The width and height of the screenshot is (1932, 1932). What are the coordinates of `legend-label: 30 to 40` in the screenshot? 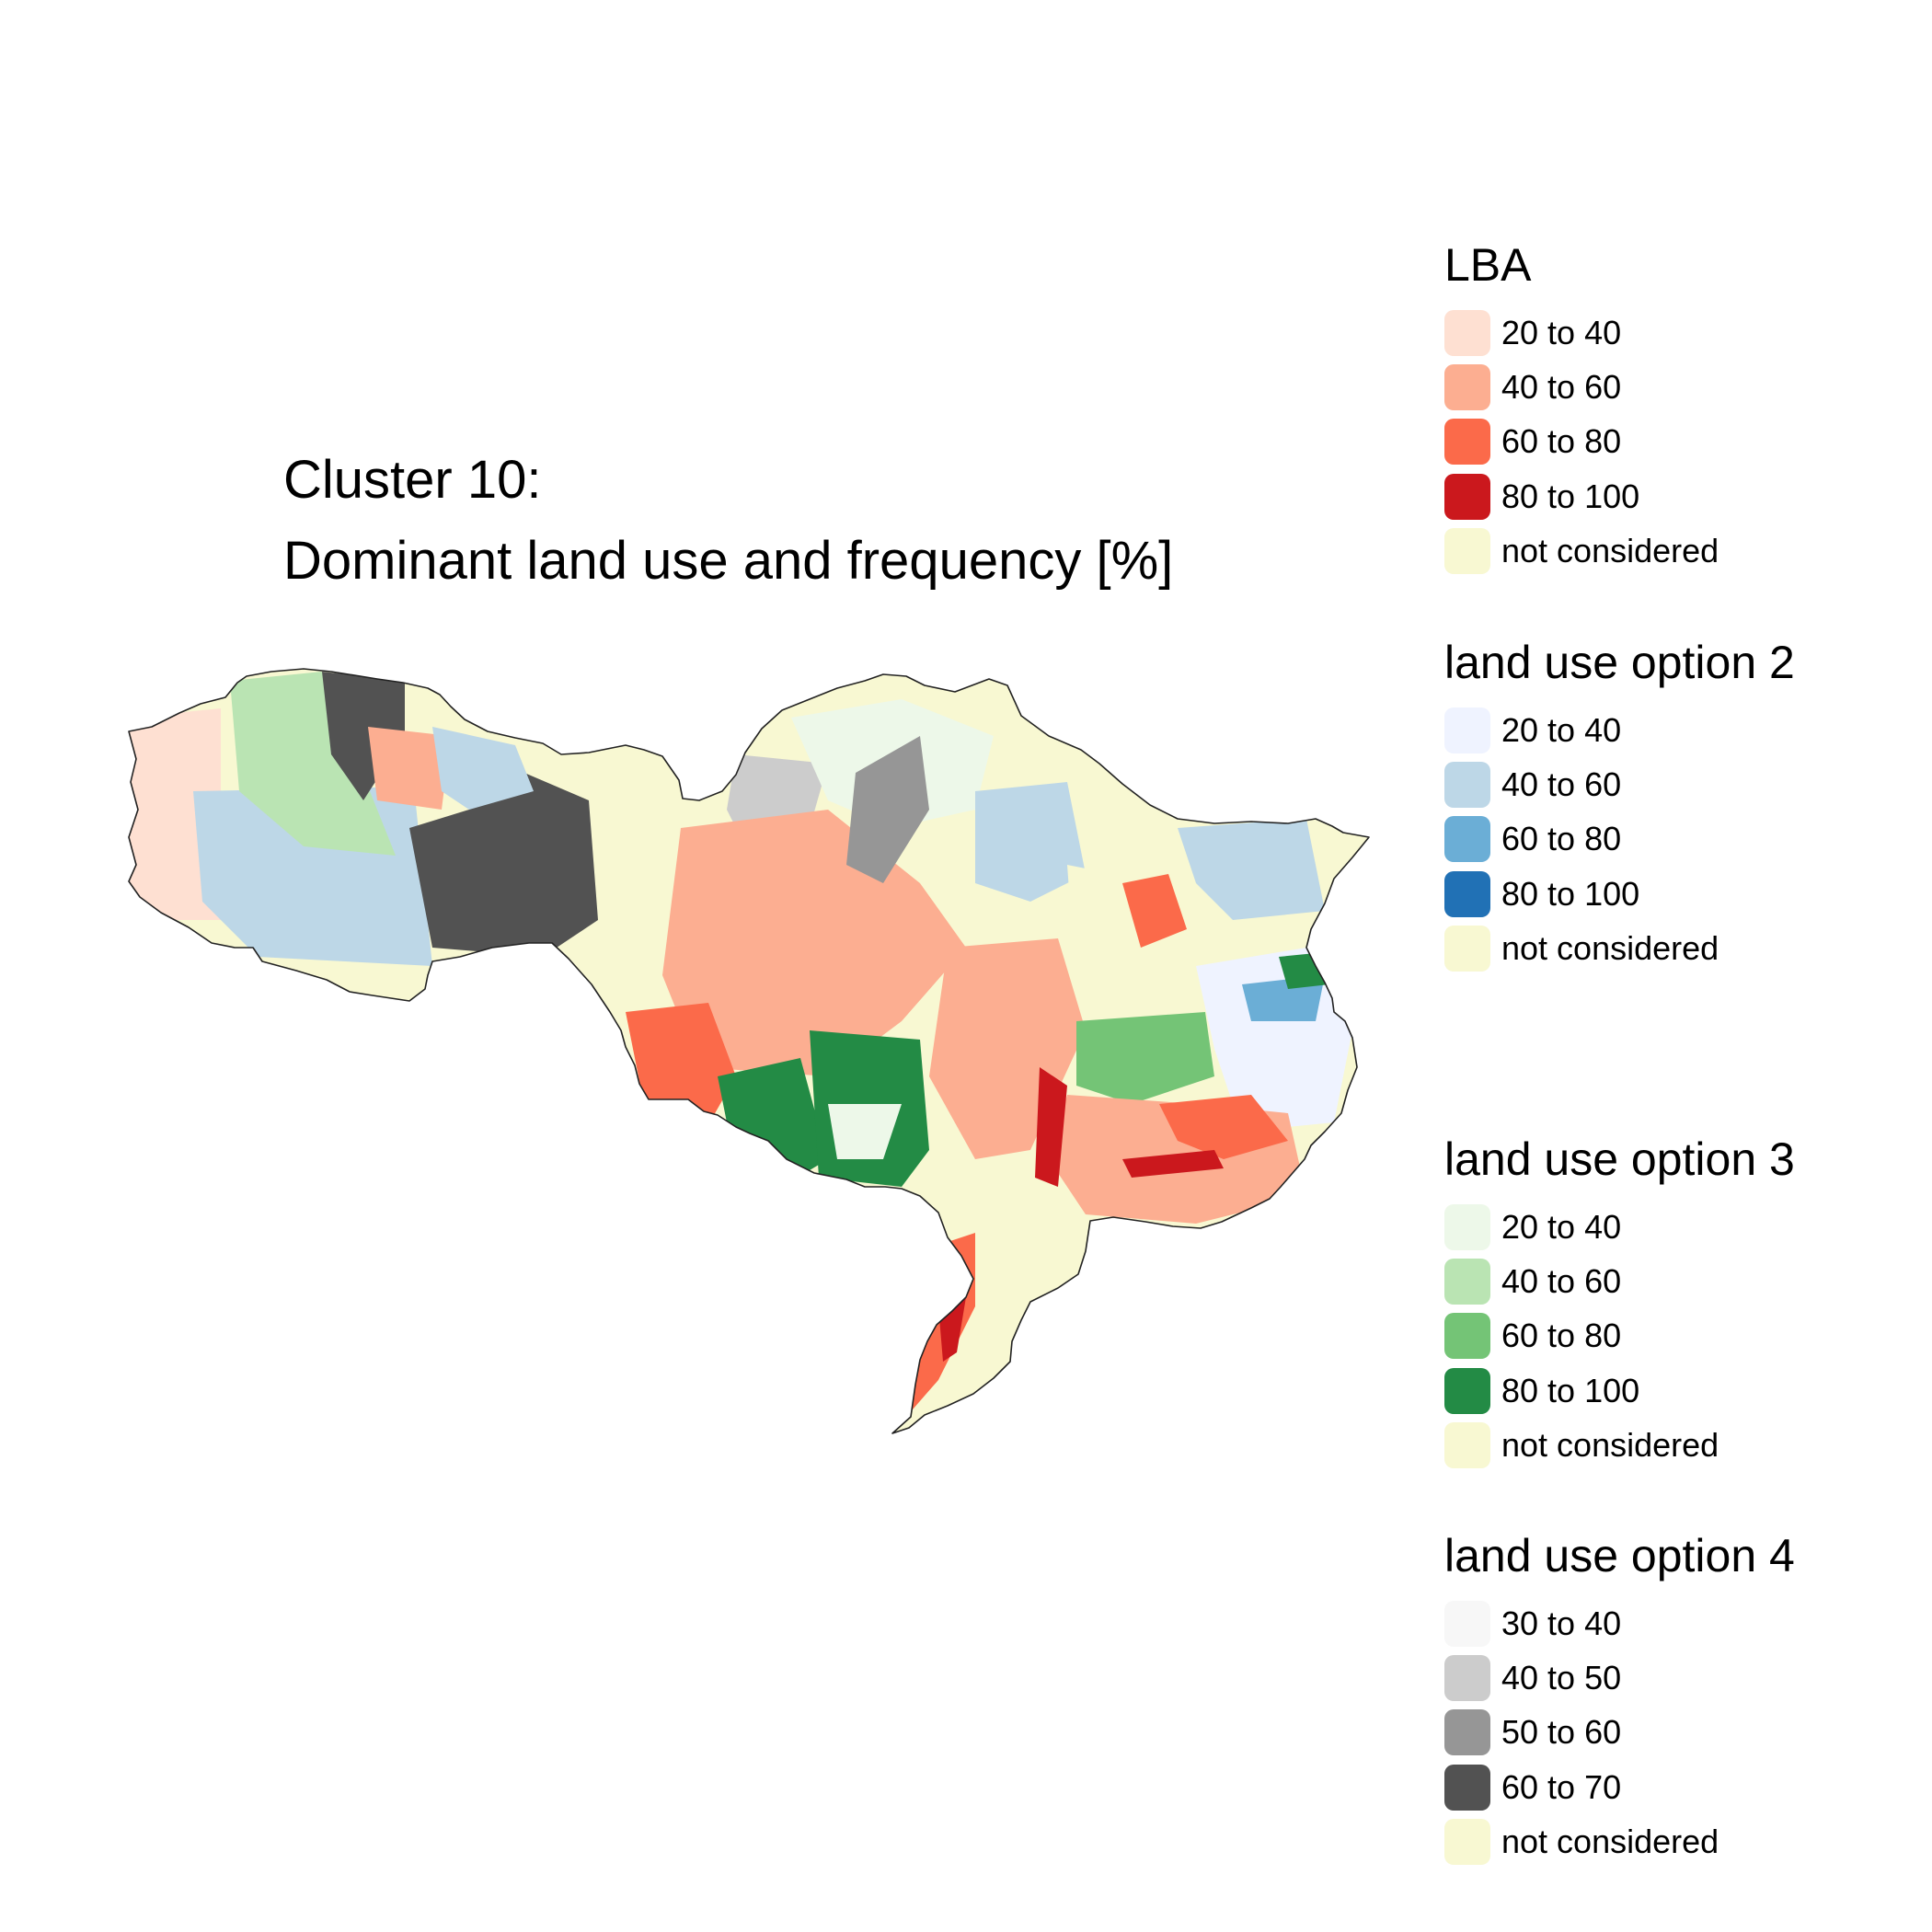 It's located at (1561, 1623).